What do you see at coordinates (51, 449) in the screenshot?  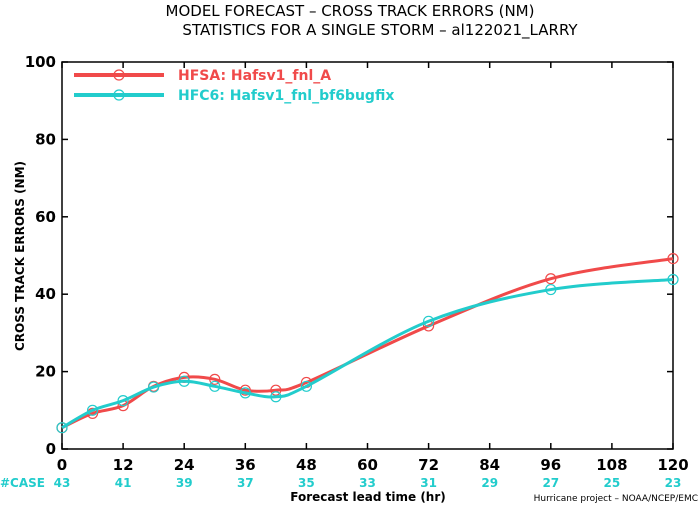 I see `y-tick-label: 0` at bounding box center [51, 449].